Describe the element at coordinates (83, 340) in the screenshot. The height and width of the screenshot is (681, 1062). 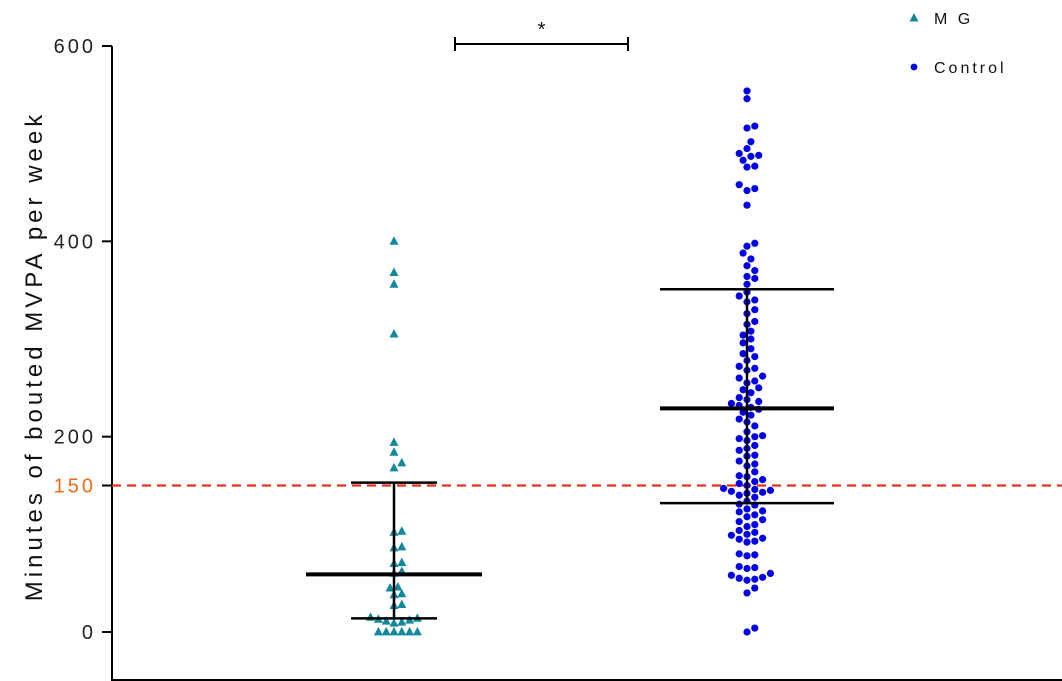
I see `y-ticks: 0 200 400 600` at that location.